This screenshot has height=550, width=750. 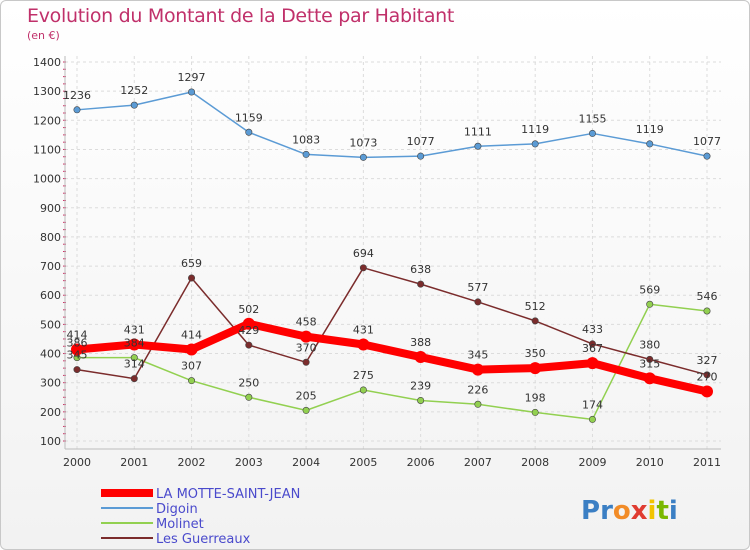 I want to click on data-label: 386, so click(x=77, y=343).